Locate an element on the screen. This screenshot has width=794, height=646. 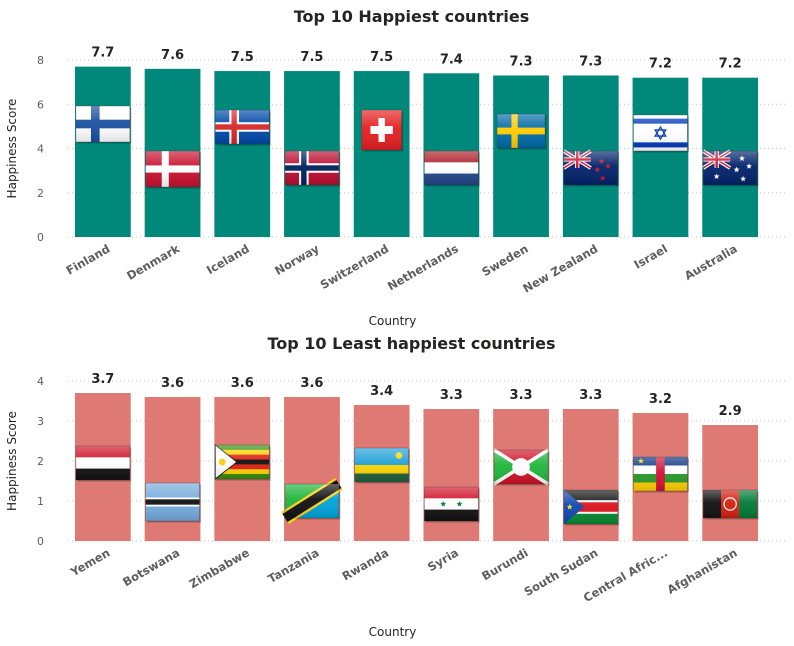
x-tick-label: Israel is located at coordinates (651, 256).